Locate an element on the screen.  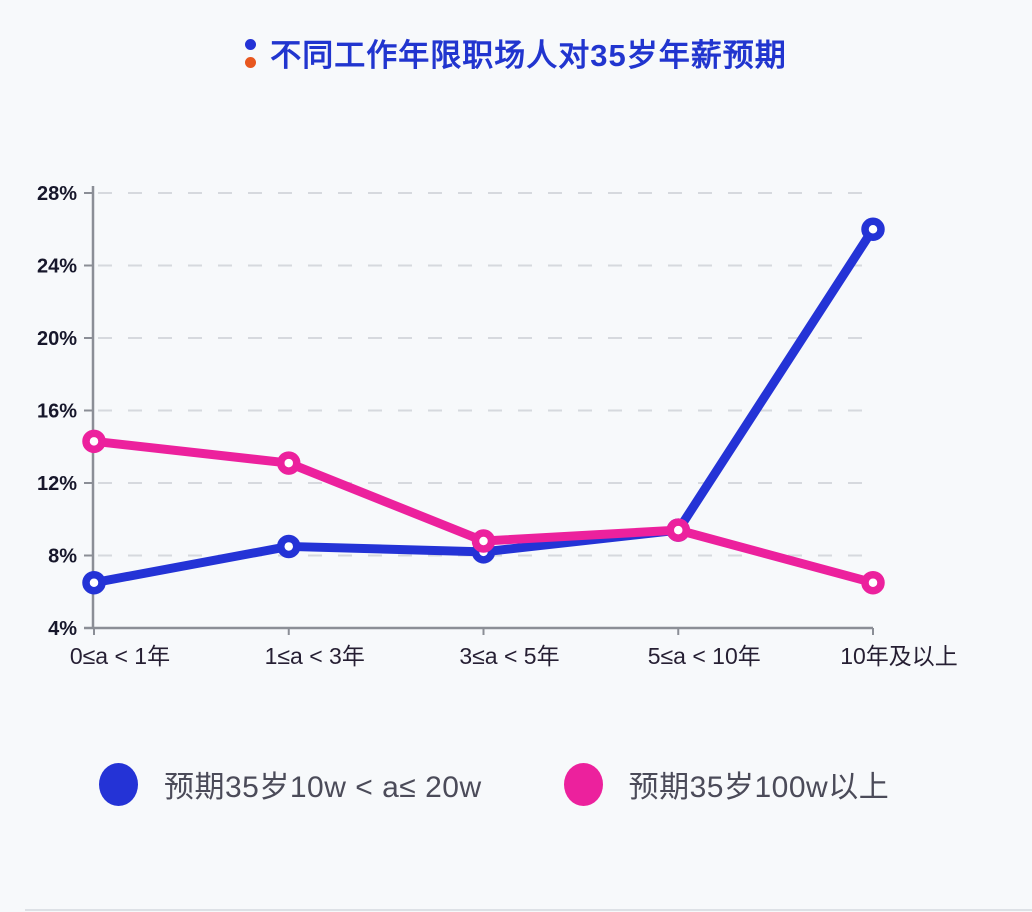
legend-label-pink: 预期35岁100w以上 is located at coordinates (759, 787).